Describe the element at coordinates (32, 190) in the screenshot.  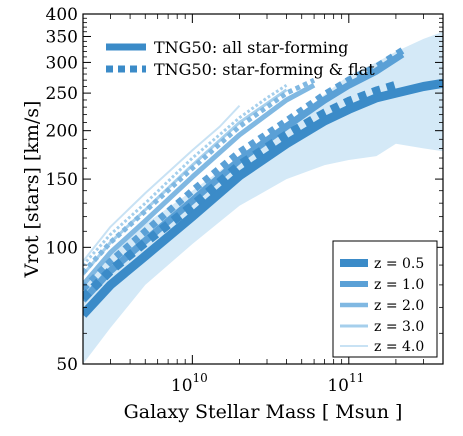
I see `y-axis-title: Vrot [stars] [km/s]` at that location.